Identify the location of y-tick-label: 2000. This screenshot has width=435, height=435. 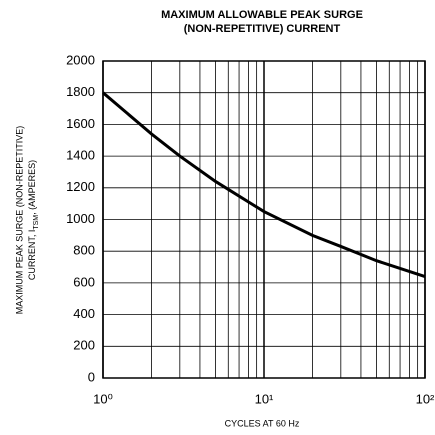
(80, 59).